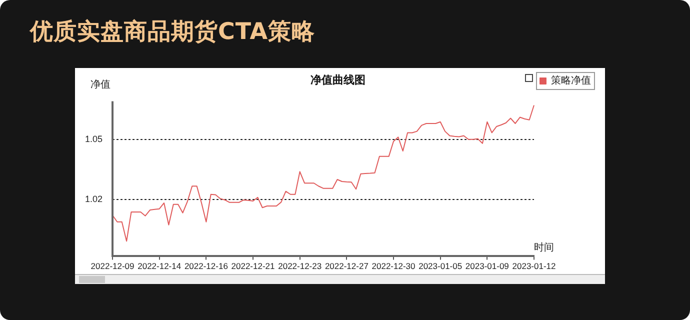 Image resolution: width=690 pixels, height=320 pixels. Describe the element at coordinates (160, 266) in the screenshot. I see `x-tick-label: 2022-12-14` at that location.